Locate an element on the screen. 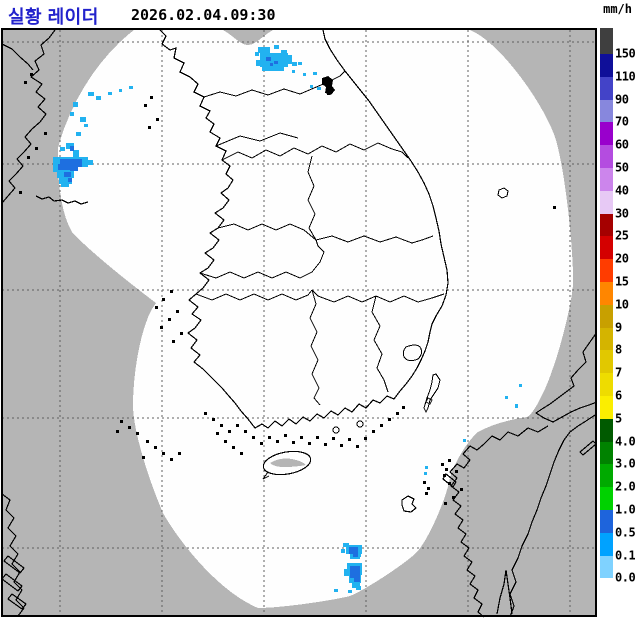  legend-value-label: 150 is located at coordinates (625, 53).